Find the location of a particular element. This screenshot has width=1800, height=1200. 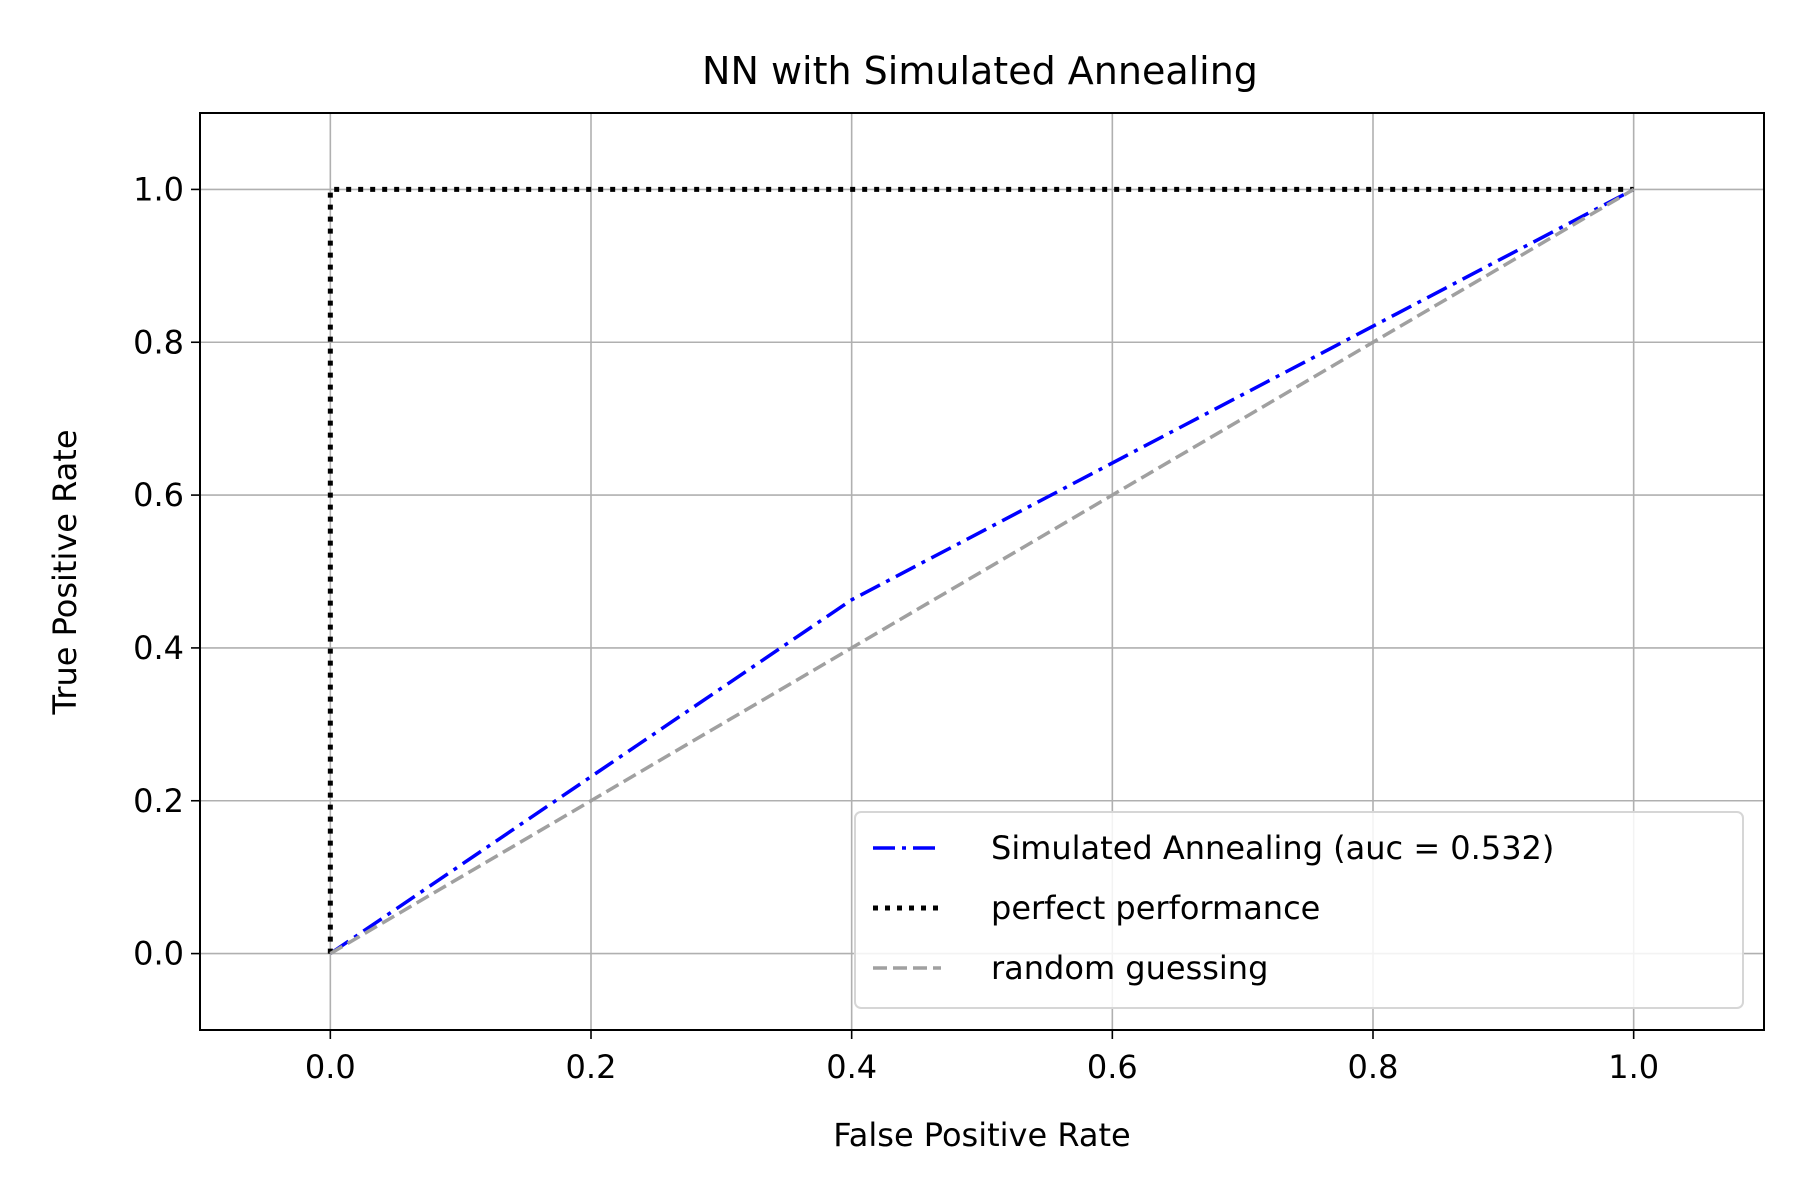

y-tick-label: 0.4 is located at coordinates (158, 648).